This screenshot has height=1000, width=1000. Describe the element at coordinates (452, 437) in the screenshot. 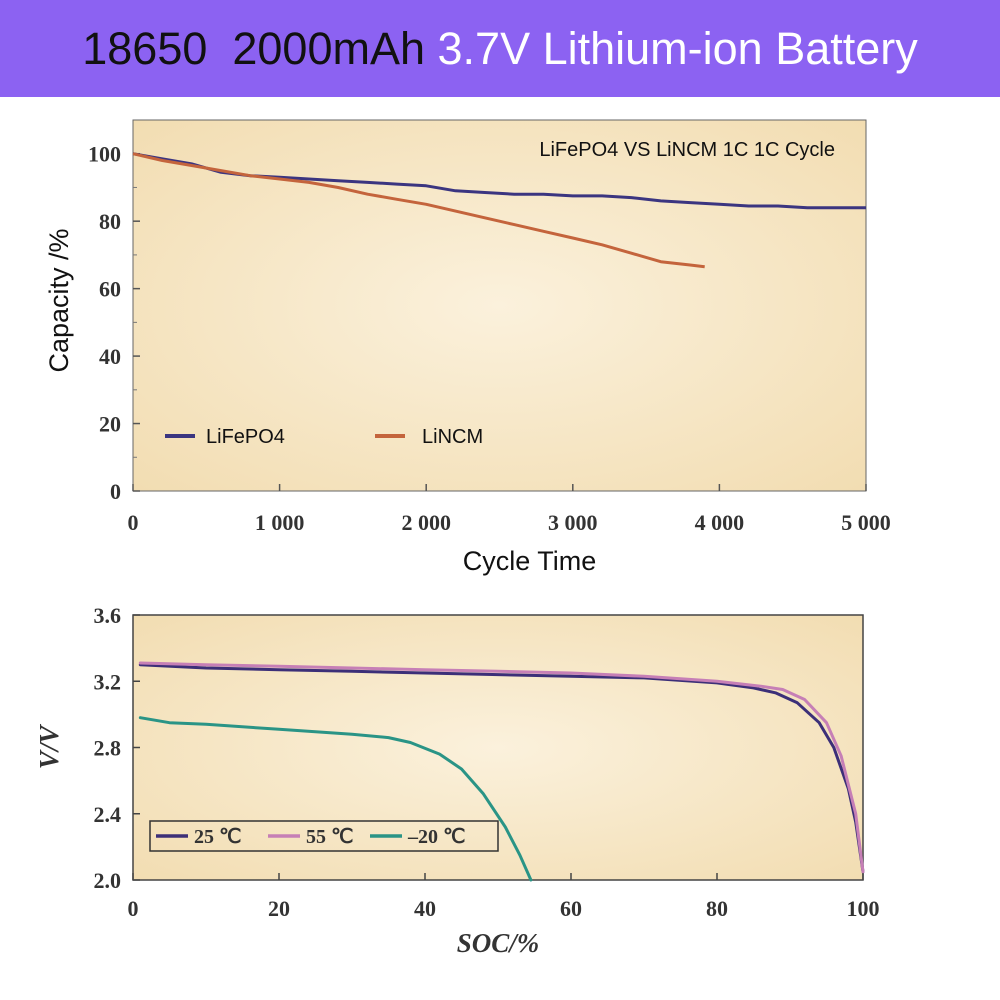

I see `legend-label-lincm: LiNCM` at that location.